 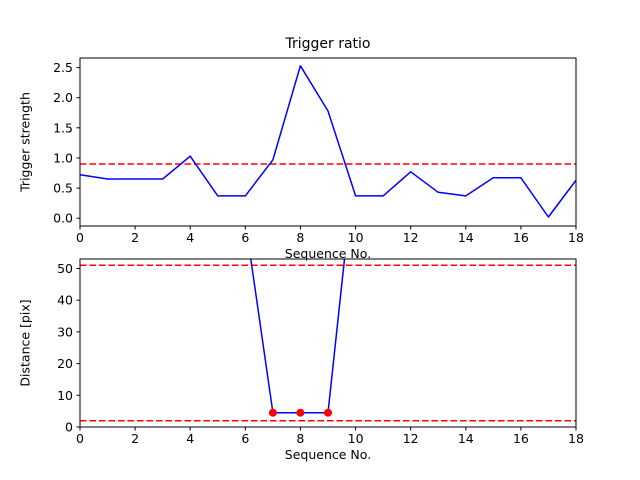 What do you see at coordinates (328, 454) in the screenshot?
I see `bottom-chart-xlabel: Sequence No.` at bounding box center [328, 454].